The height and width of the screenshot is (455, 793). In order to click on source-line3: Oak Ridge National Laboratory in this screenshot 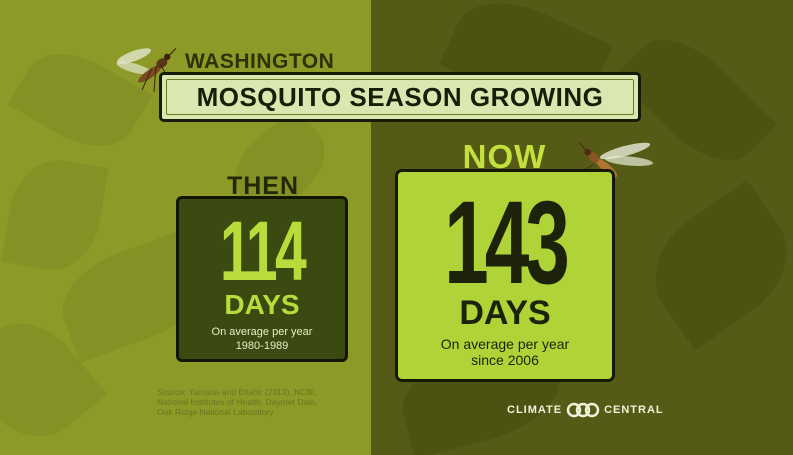, I will do `click(215, 412)`.